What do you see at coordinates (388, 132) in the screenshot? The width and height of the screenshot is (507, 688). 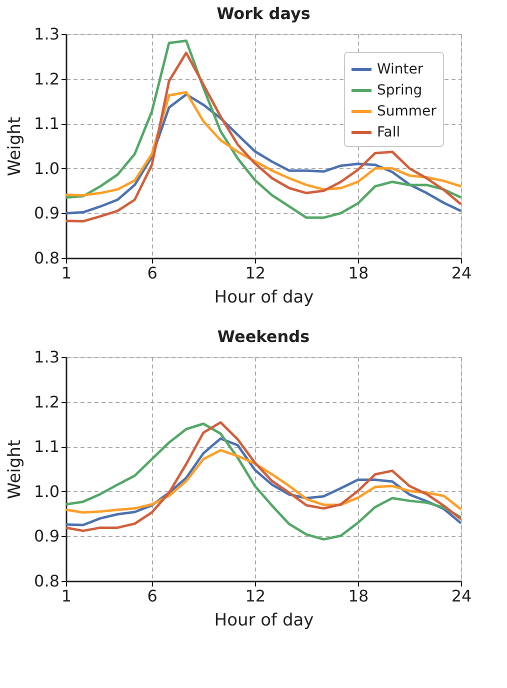 I see `legend-label: Fall` at bounding box center [388, 132].